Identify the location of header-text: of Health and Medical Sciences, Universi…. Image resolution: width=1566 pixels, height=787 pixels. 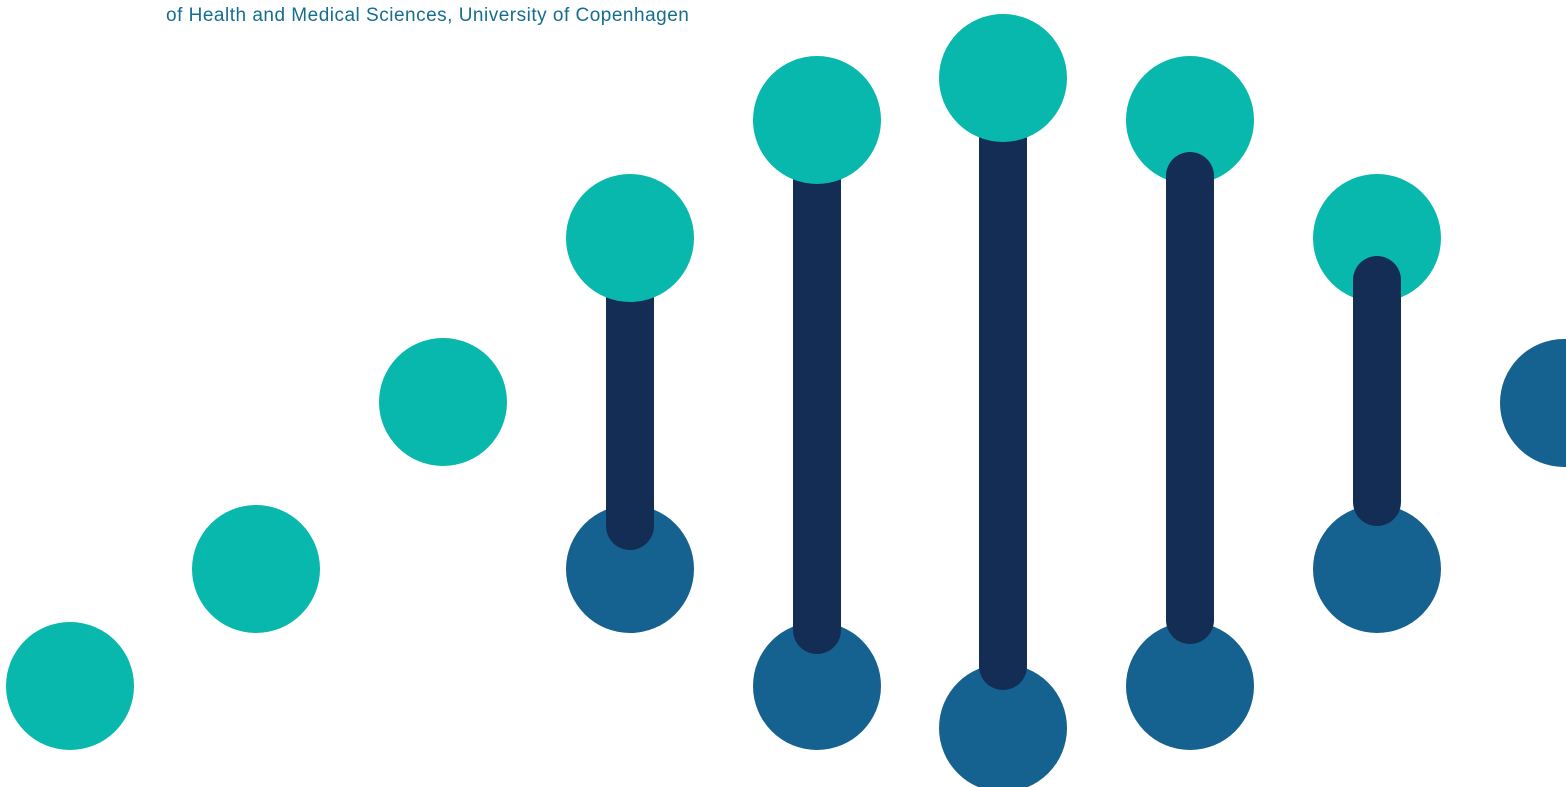
(428, 15).